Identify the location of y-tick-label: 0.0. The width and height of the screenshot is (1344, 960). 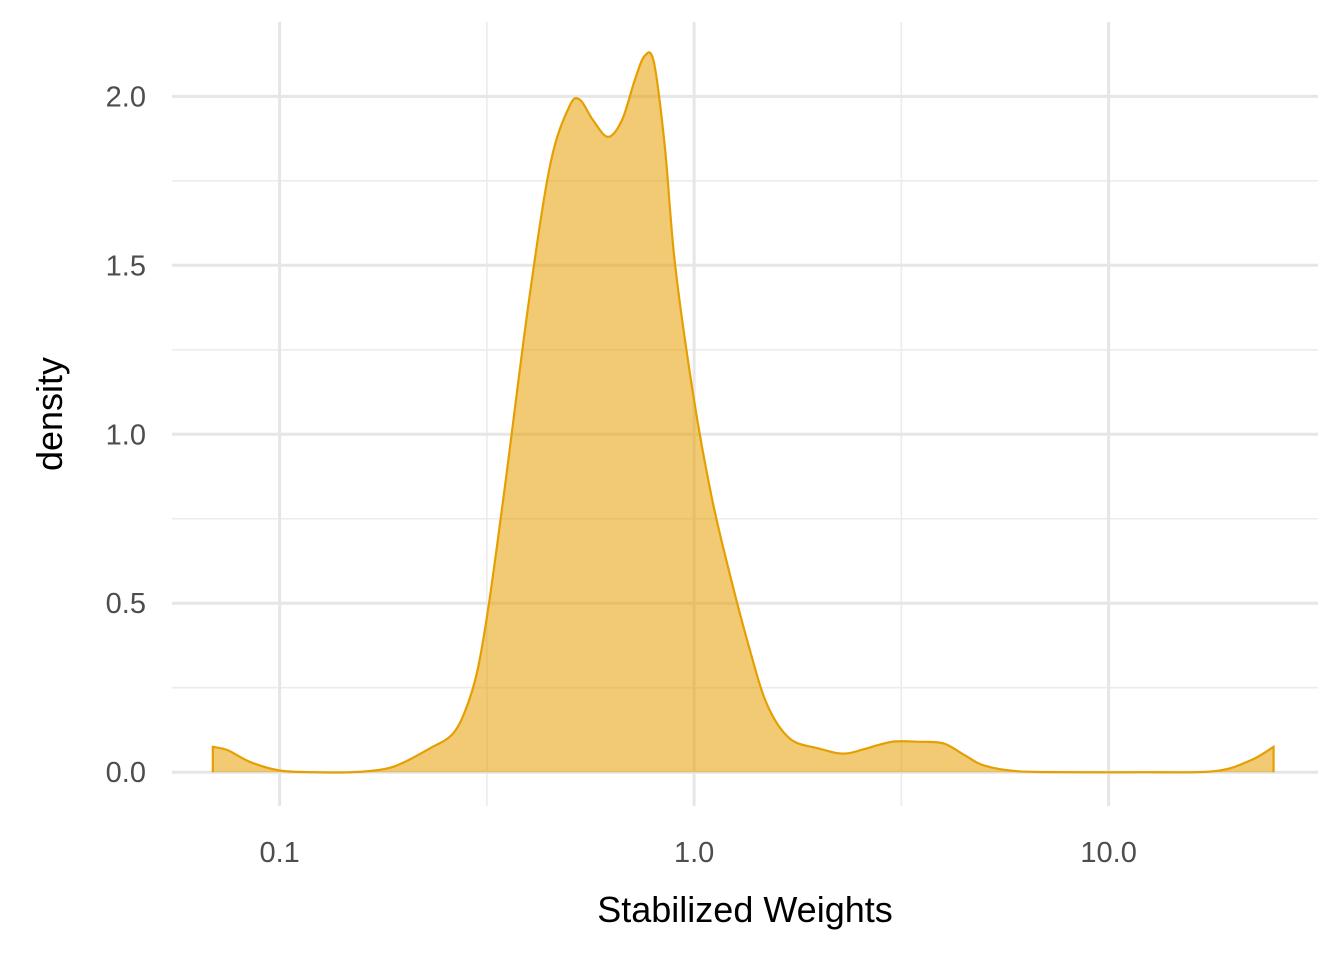
(126, 773).